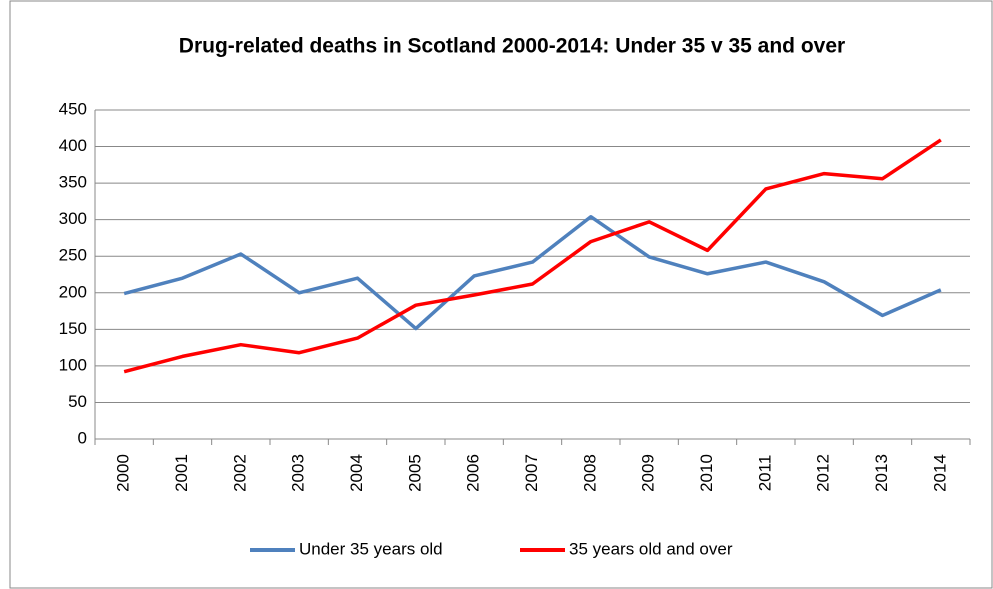 The image size is (993, 589). What do you see at coordinates (414, 473) in the screenshot?
I see `x-tick-label: 2005` at bounding box center [414, 473].